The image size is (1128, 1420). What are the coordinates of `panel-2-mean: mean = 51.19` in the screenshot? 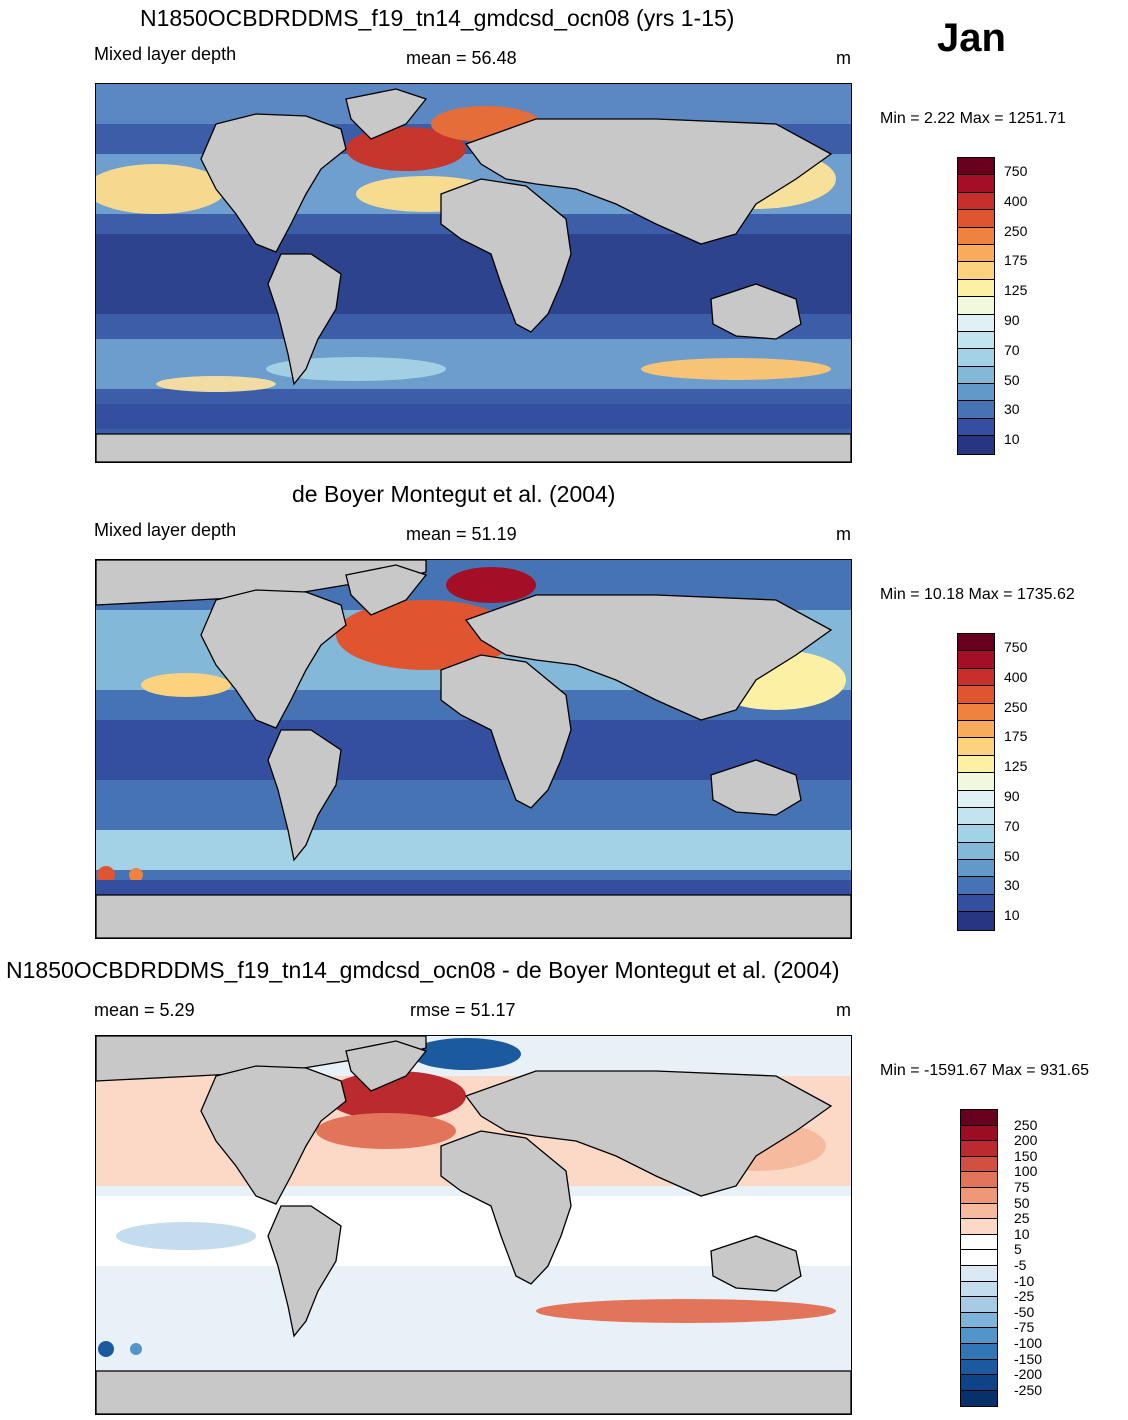 It's located at (461, 534).